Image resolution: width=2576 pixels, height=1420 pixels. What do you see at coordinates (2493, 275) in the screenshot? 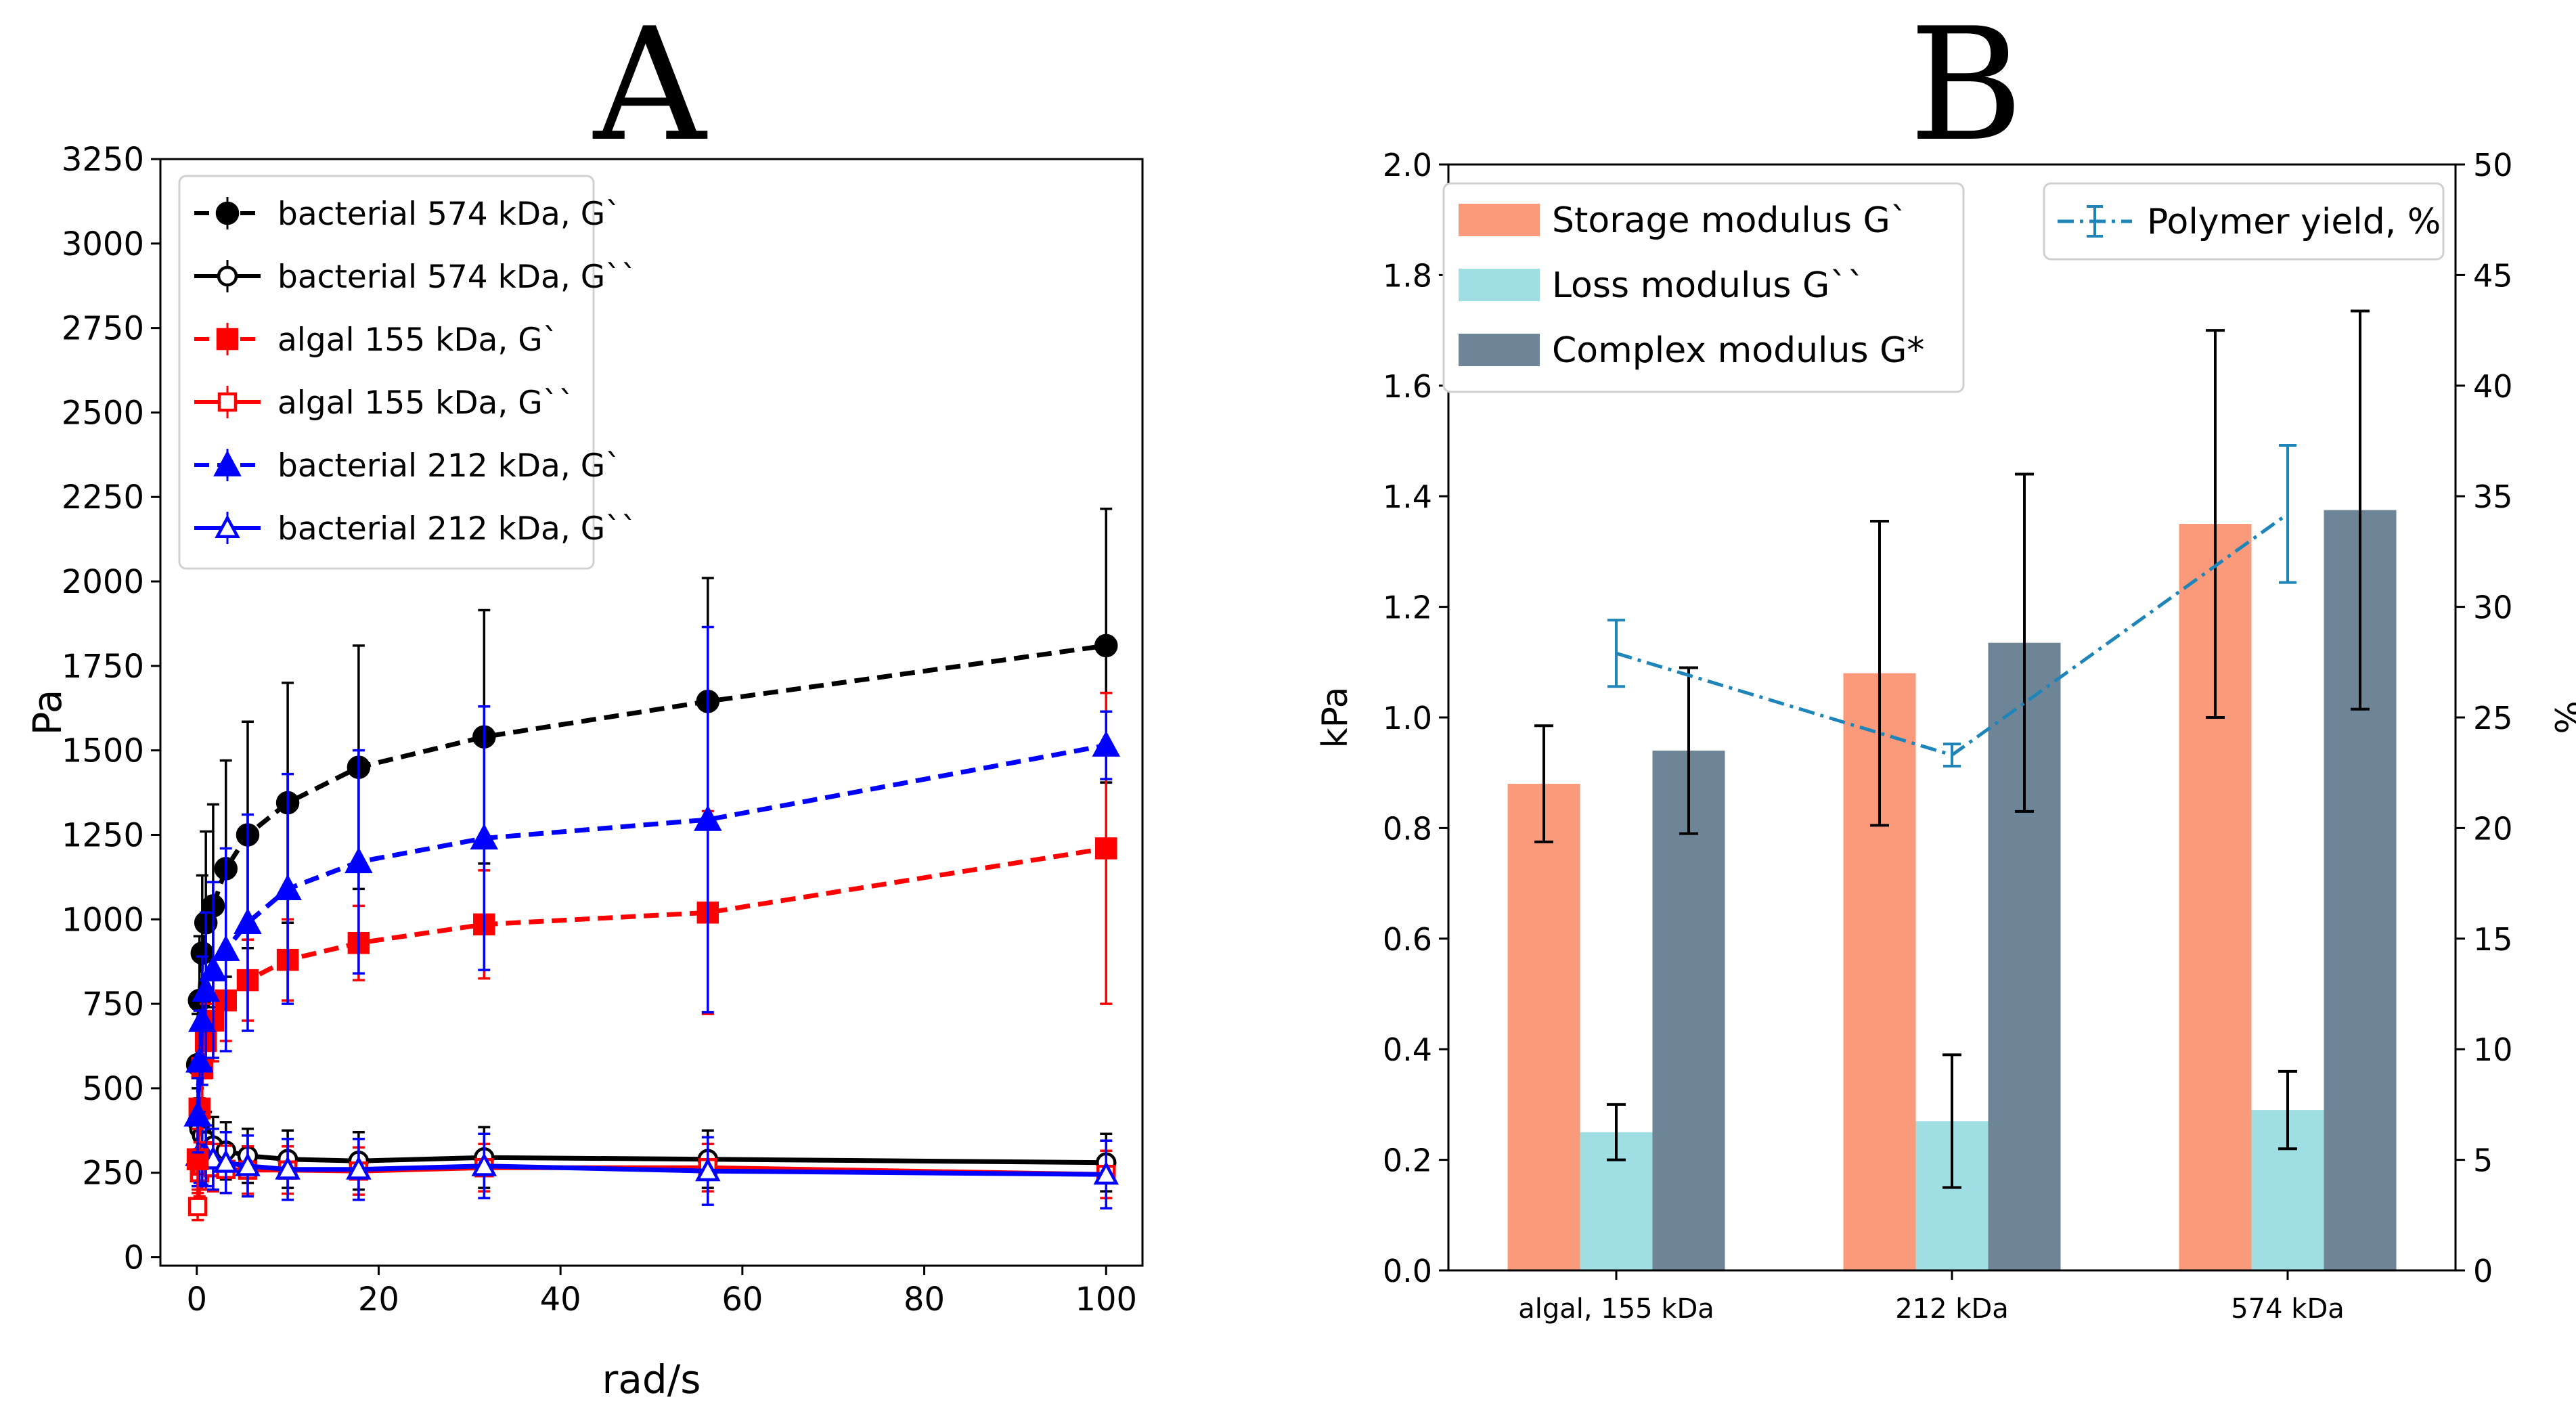
I see `y2-tick-label-b: 45` at bounding box center [2493, 275].